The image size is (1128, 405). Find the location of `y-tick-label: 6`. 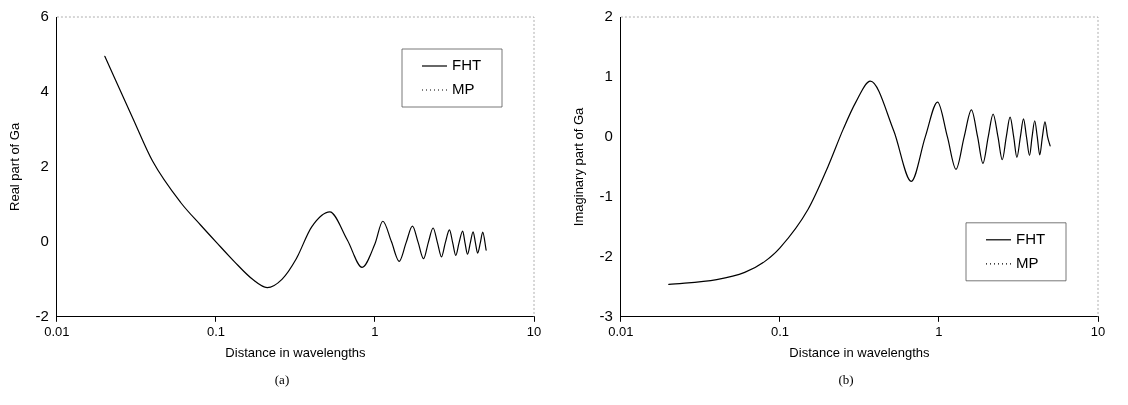

y-tick-label: 6 is located at coordinates (44, 16).